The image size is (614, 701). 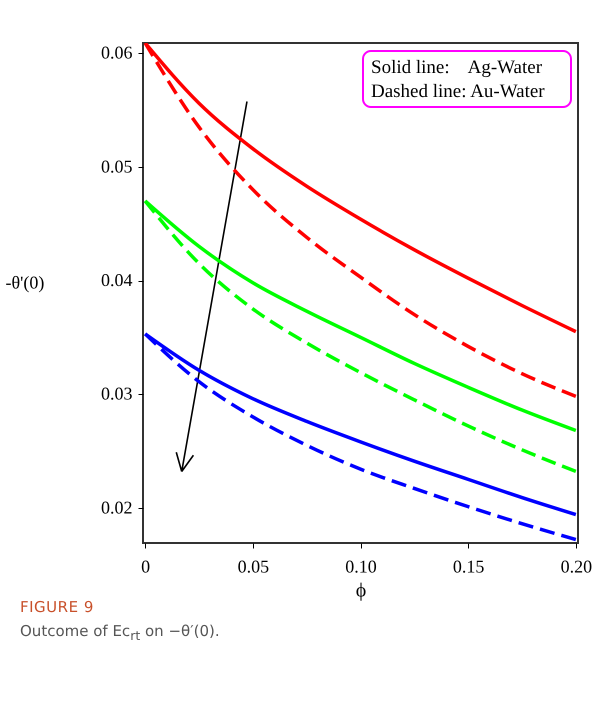 What do you see at coordinates (576, 566) in the screenshot?
I see `x-tick-label: 0.20` at bounding box center [576, 566].